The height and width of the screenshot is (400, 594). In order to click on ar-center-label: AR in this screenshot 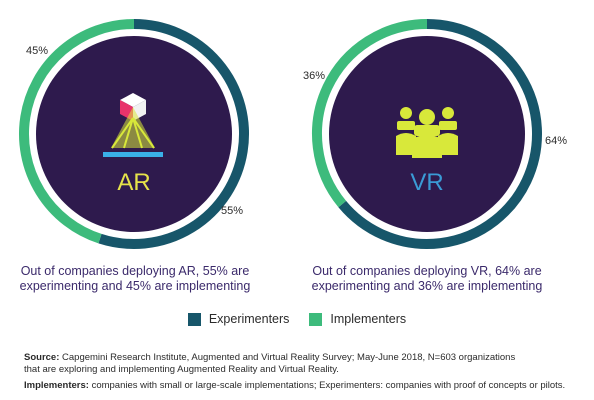, I will do `click(133, 182)`.